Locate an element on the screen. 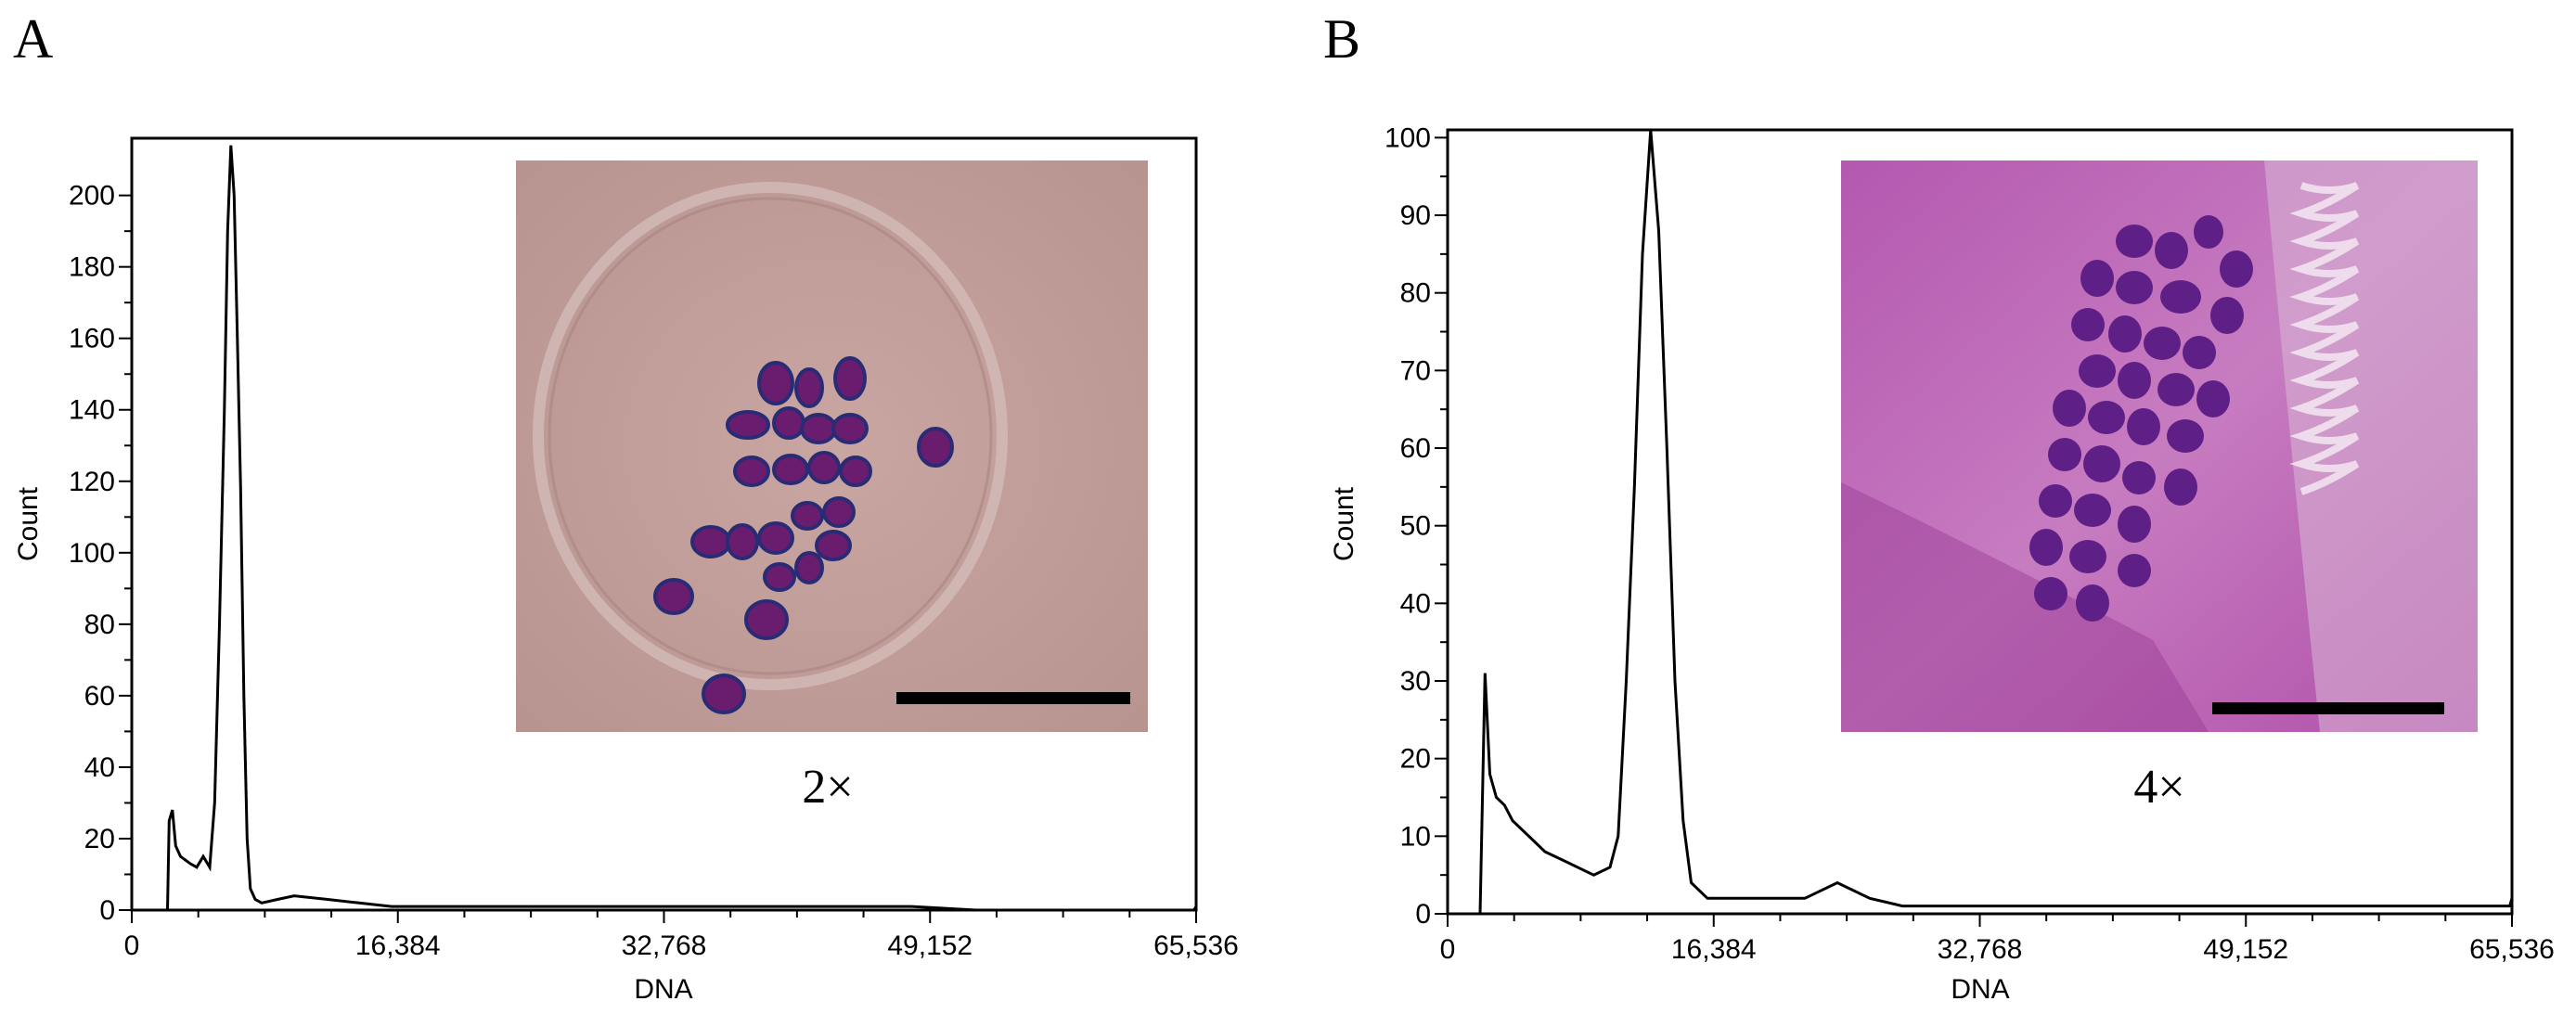 Image resolution: width=2576 pixels, height=1014 pixels. x-axis-label-a: DNA is located at coordinates (663, 989).